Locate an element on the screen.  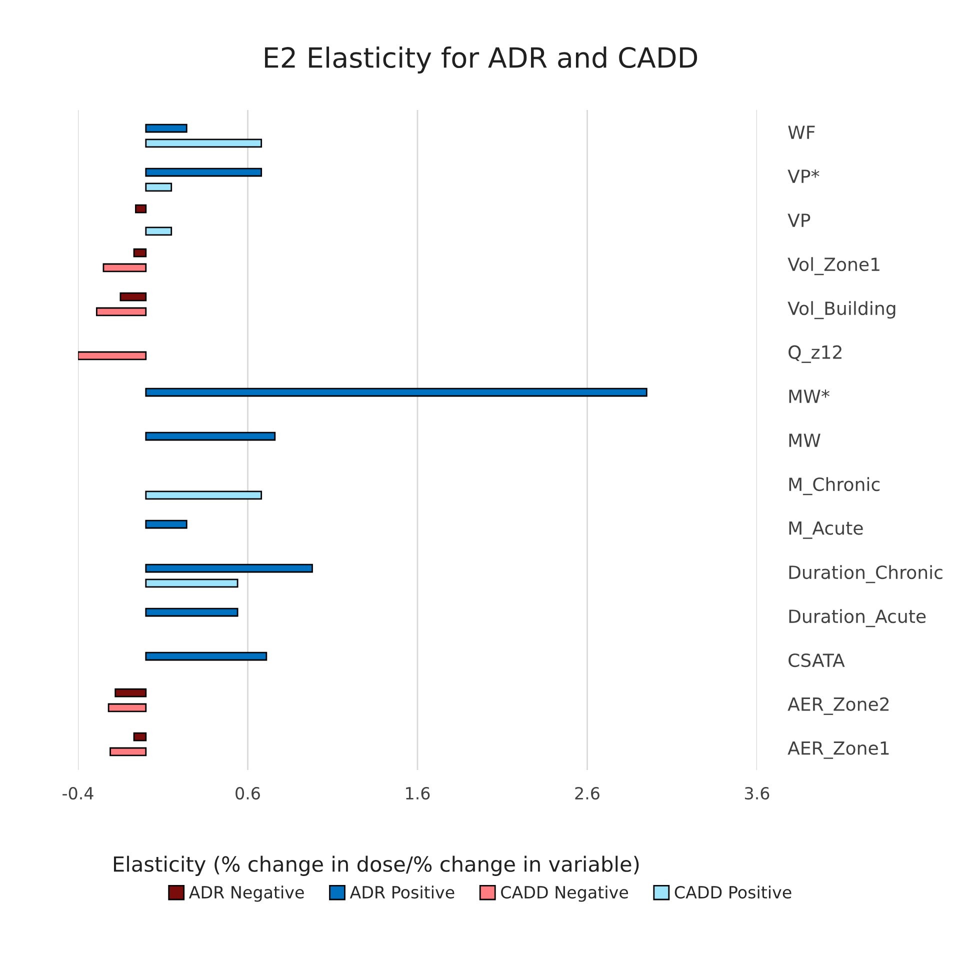
legend-label: CADD Negative is located at coordinates (564, 894).